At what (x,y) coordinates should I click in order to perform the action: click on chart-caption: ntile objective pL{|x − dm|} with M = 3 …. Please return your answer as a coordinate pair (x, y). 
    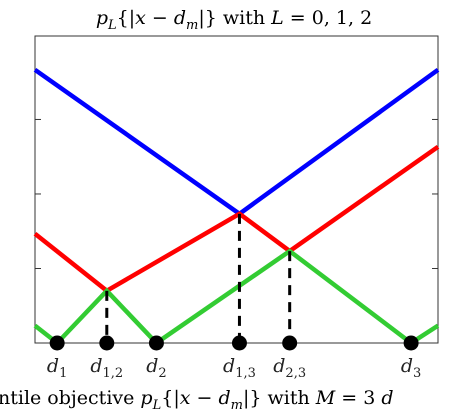
    Looking at the image, I should click on (197, 398).